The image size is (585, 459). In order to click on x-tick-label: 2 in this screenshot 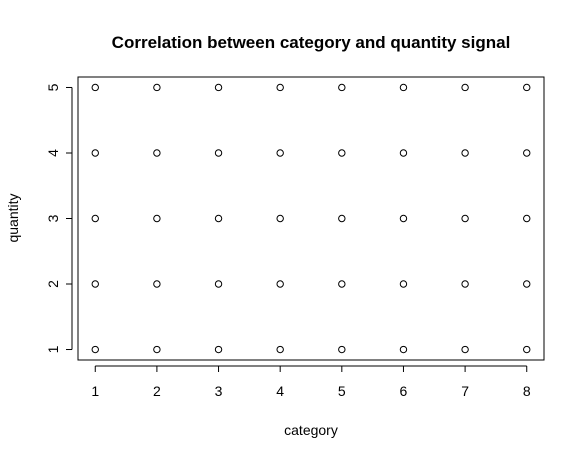, I will do `click(157, 391)`.